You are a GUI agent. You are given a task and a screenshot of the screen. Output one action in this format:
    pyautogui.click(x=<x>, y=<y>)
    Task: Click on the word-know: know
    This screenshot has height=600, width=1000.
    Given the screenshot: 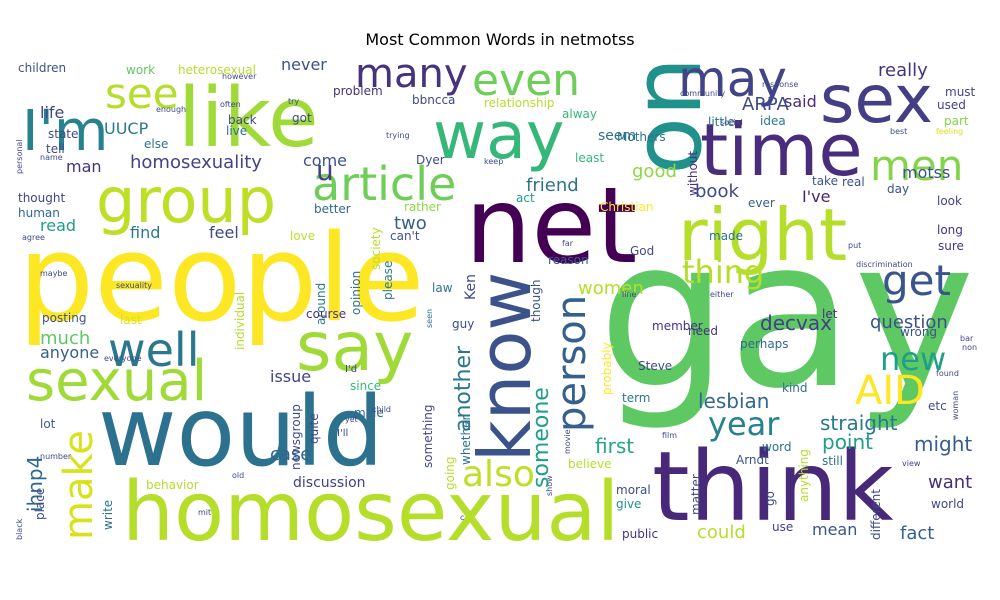 What is the action you would take?
    pyautogui.click(x=505, y=367)
    